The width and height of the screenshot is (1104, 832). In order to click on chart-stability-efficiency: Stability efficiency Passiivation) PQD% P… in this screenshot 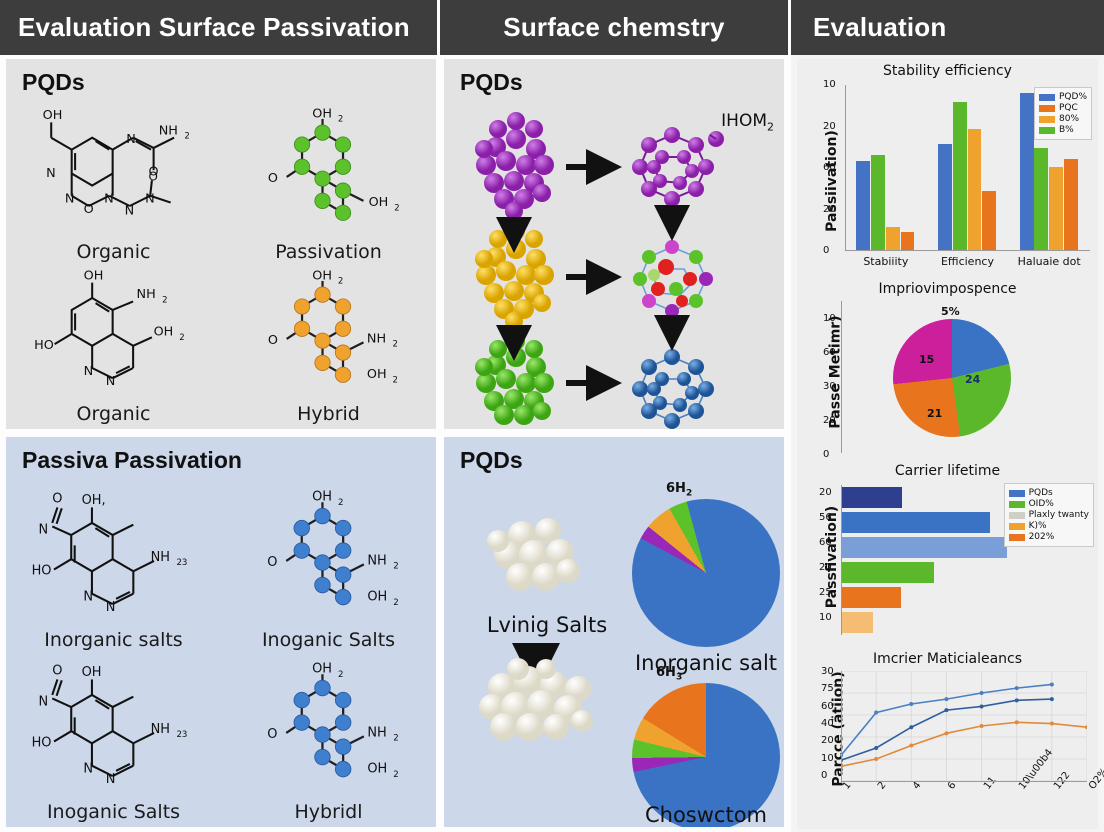, I will do `click(947, 181)`.